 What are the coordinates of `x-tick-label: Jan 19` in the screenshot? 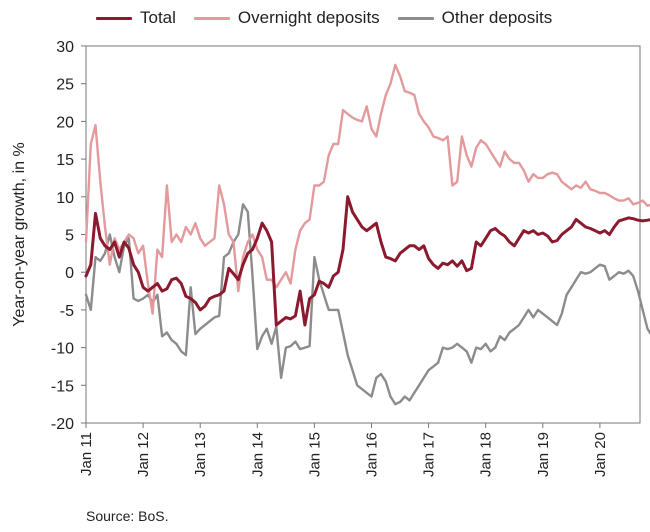 It's located at (543, 454).